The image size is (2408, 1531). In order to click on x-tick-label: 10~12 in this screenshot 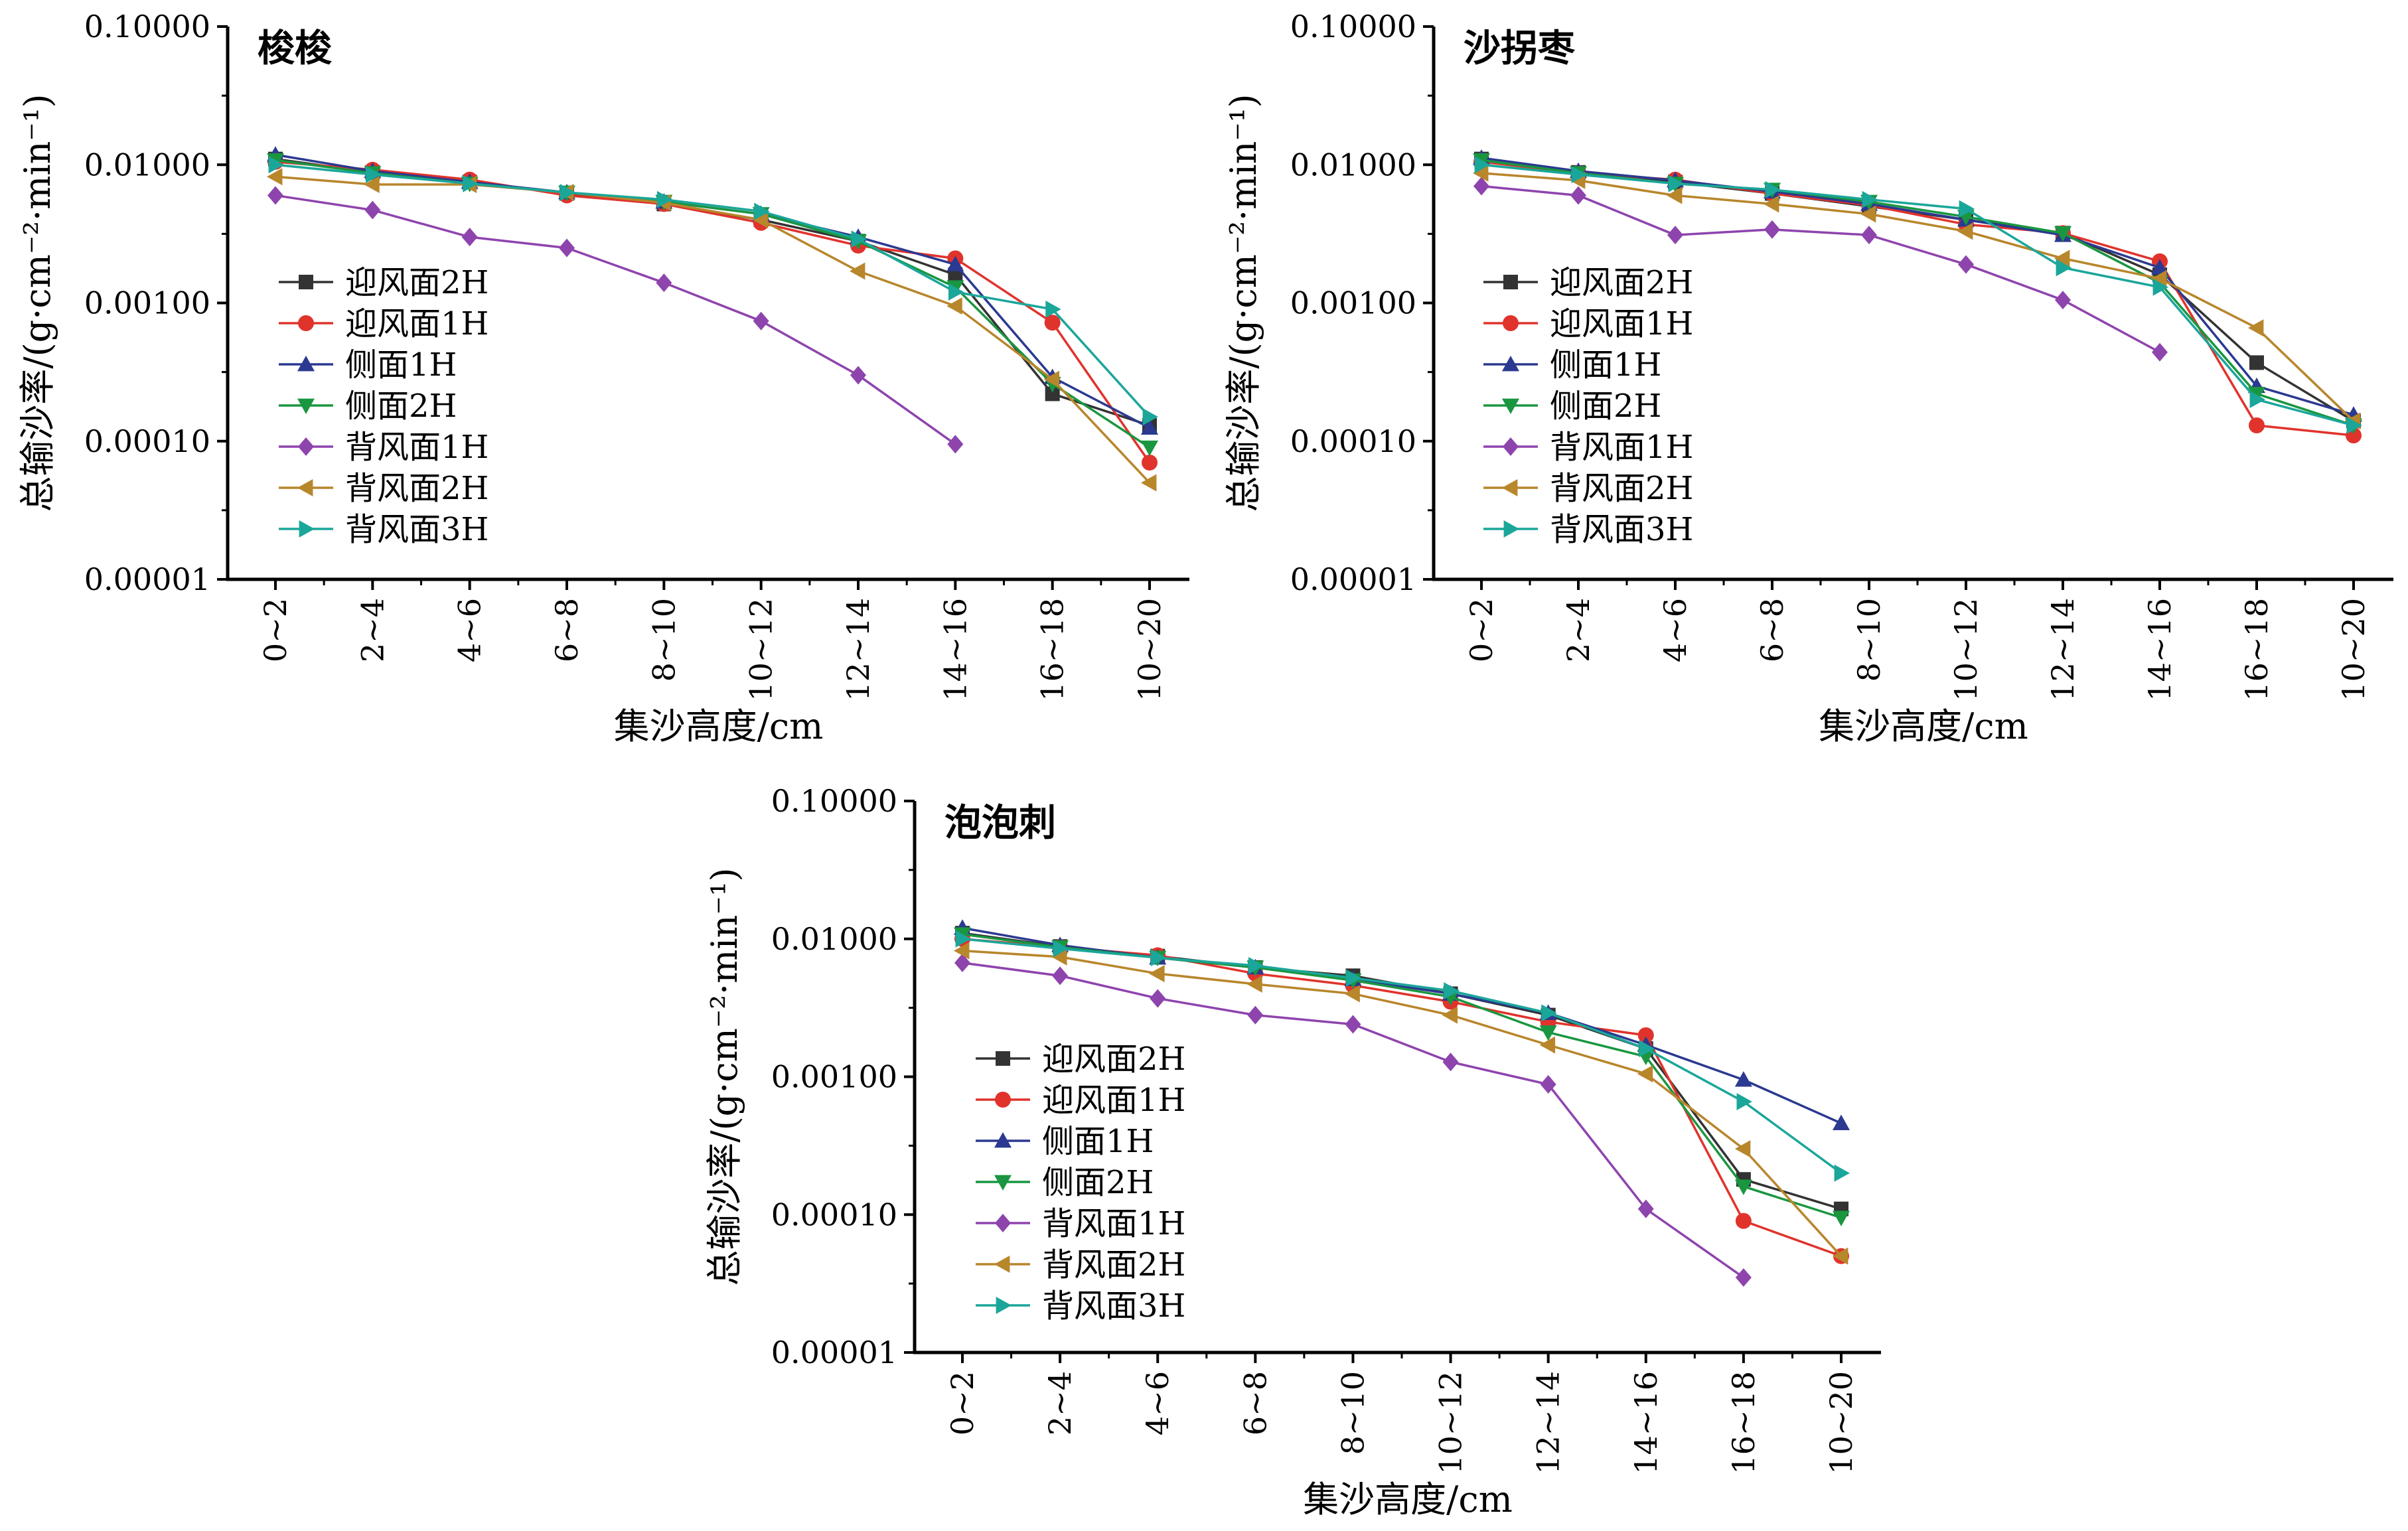, I will do `click(1966, 649)`.